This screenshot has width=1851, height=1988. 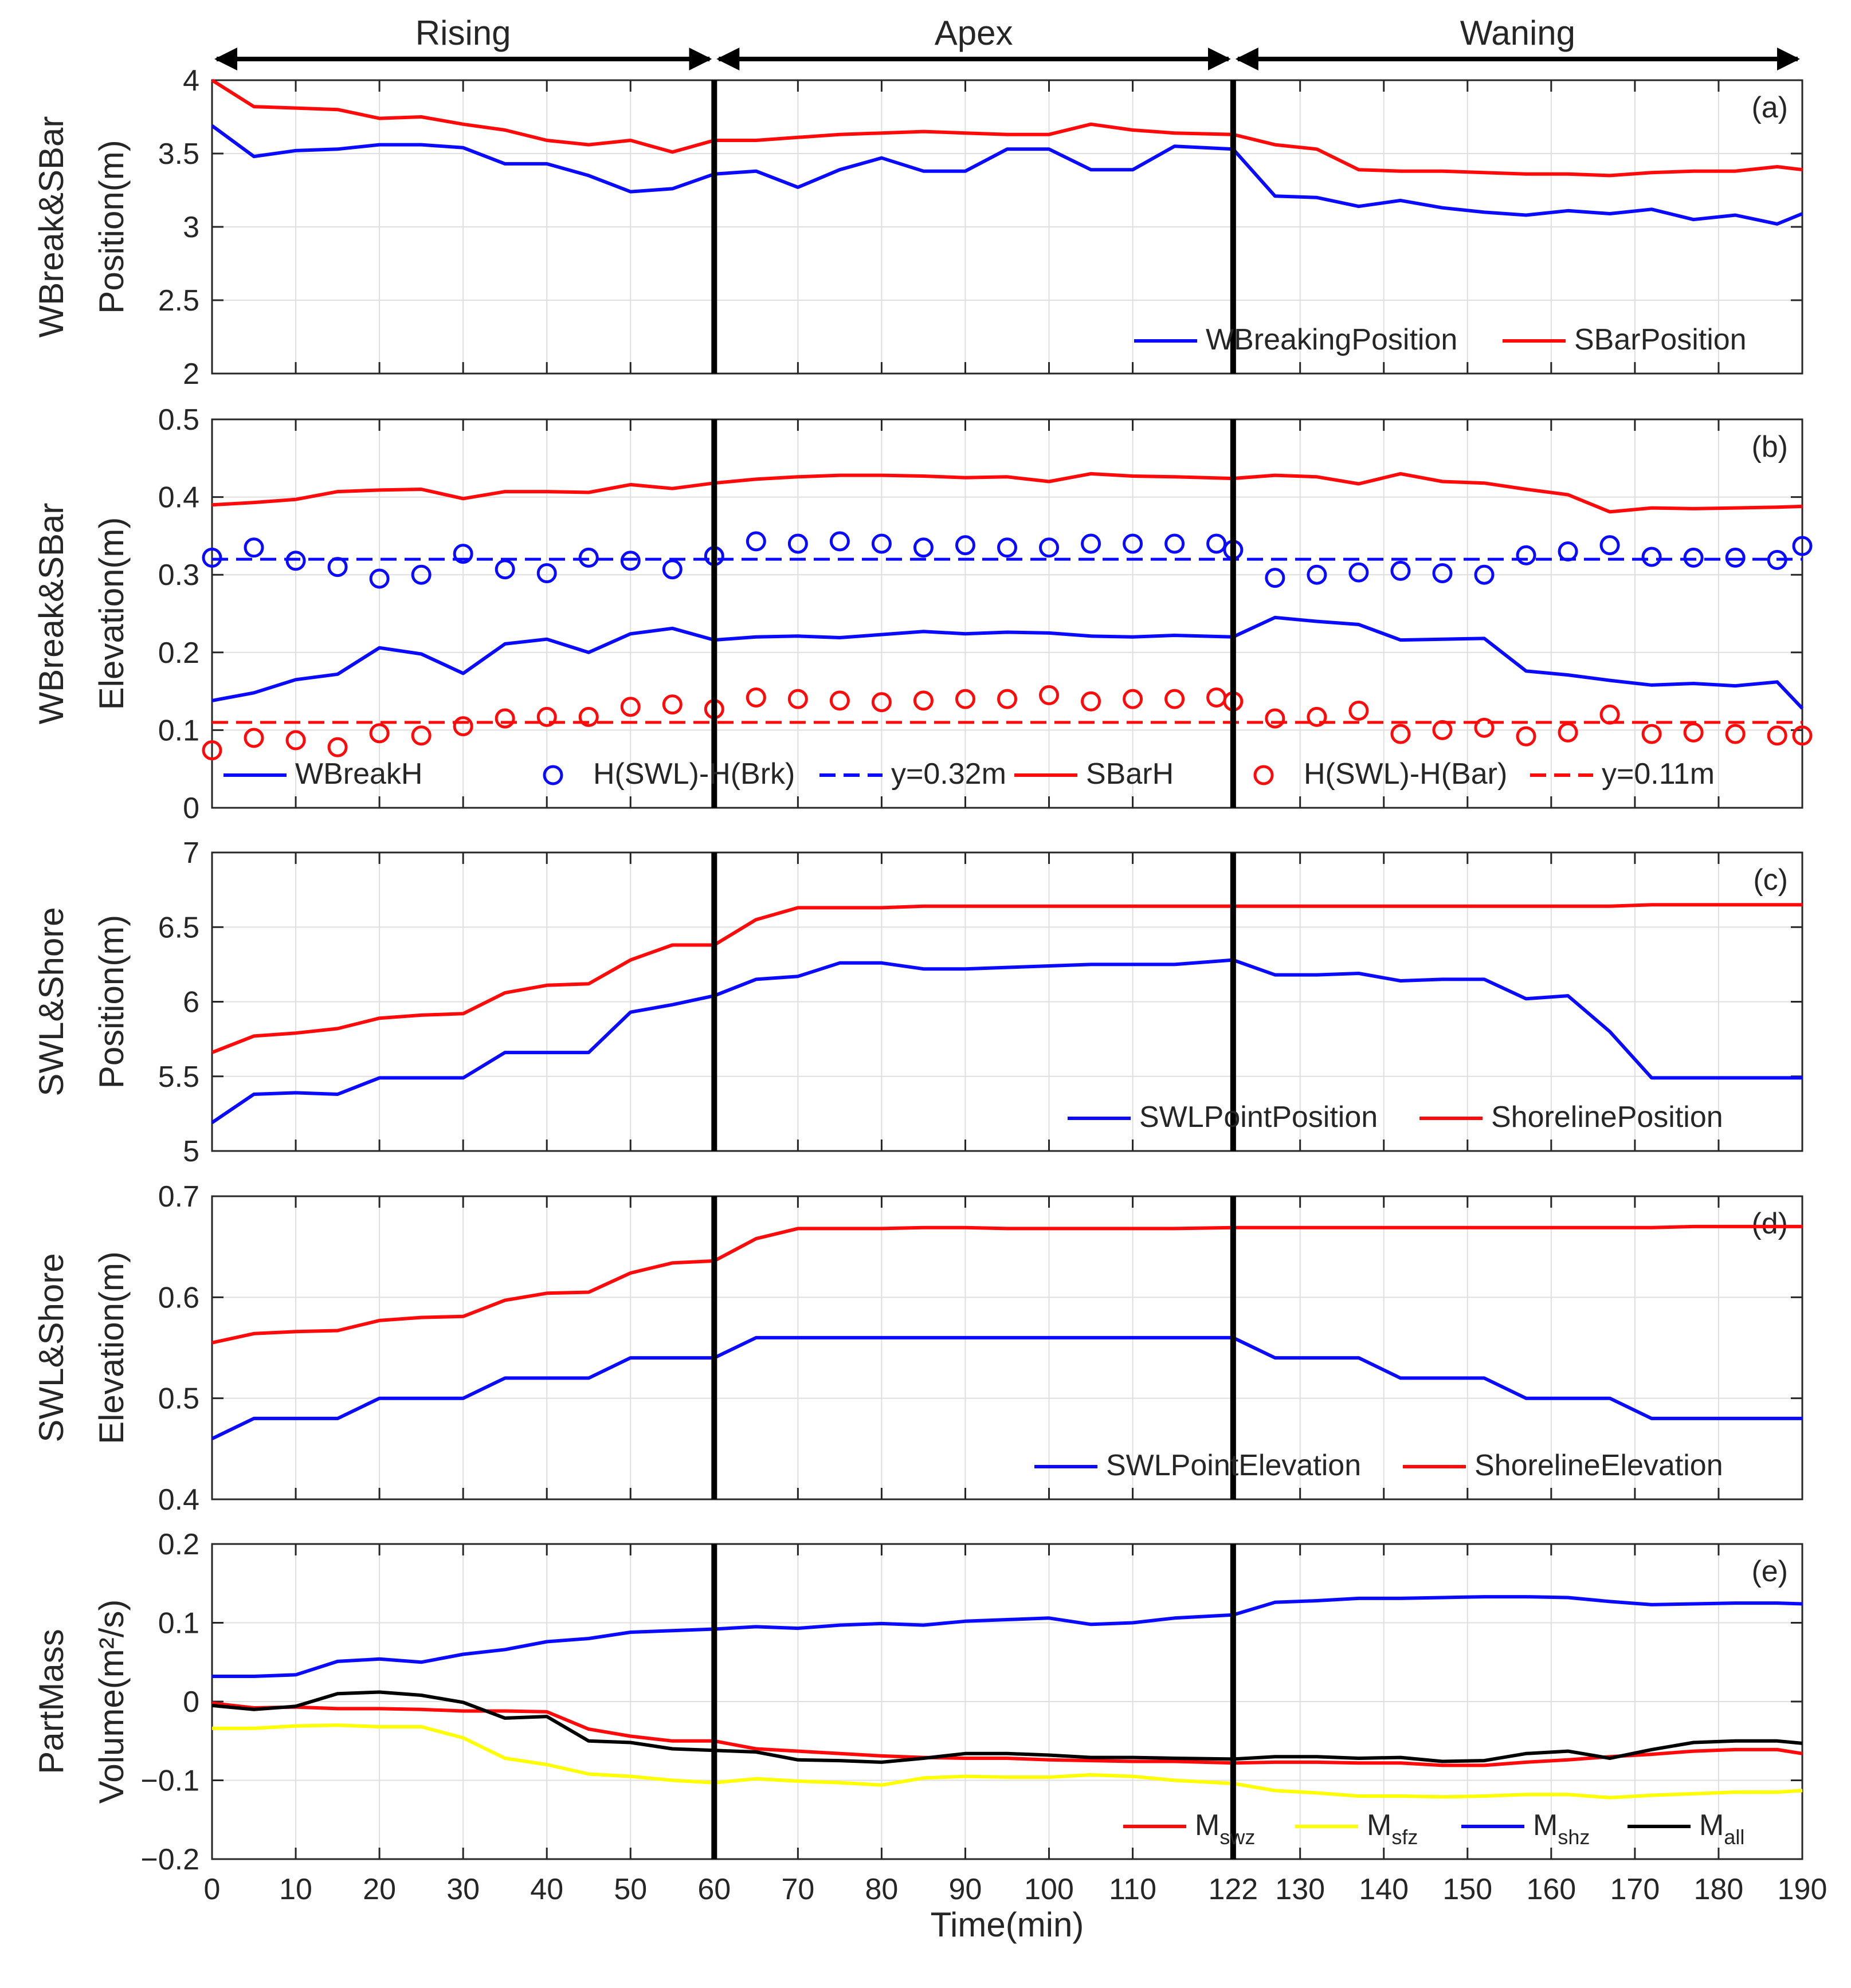 I want to click on legend-label: H(SWL)-H(Brk), so click(x=694, y=774).